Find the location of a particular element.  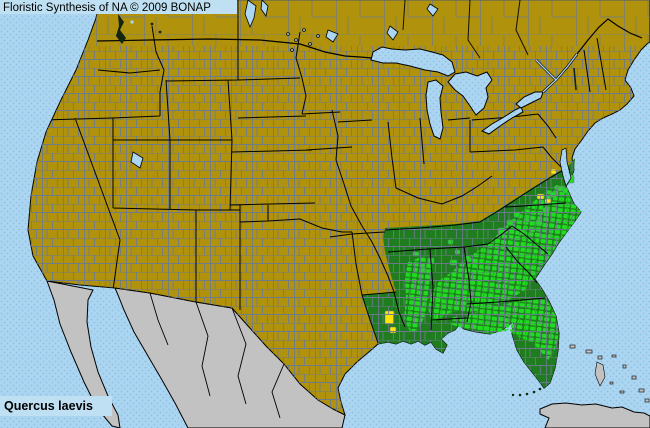

lake-champlain is located at coordinates (575, 79).